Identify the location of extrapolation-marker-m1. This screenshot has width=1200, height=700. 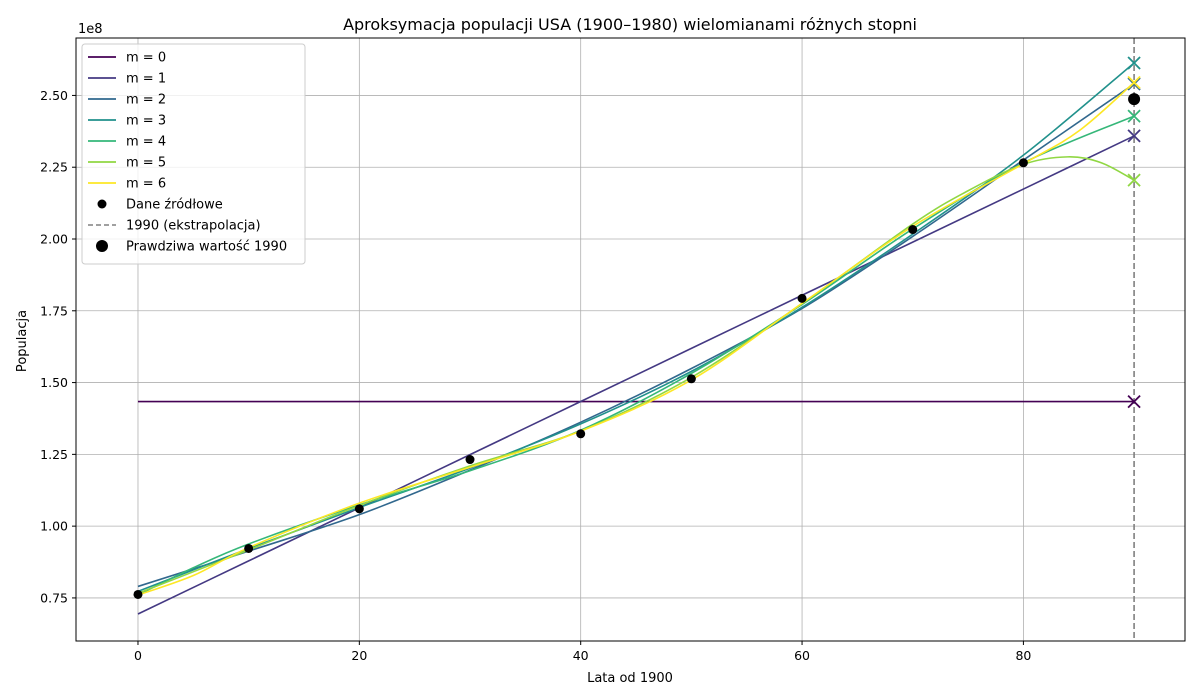
(1134, 136).